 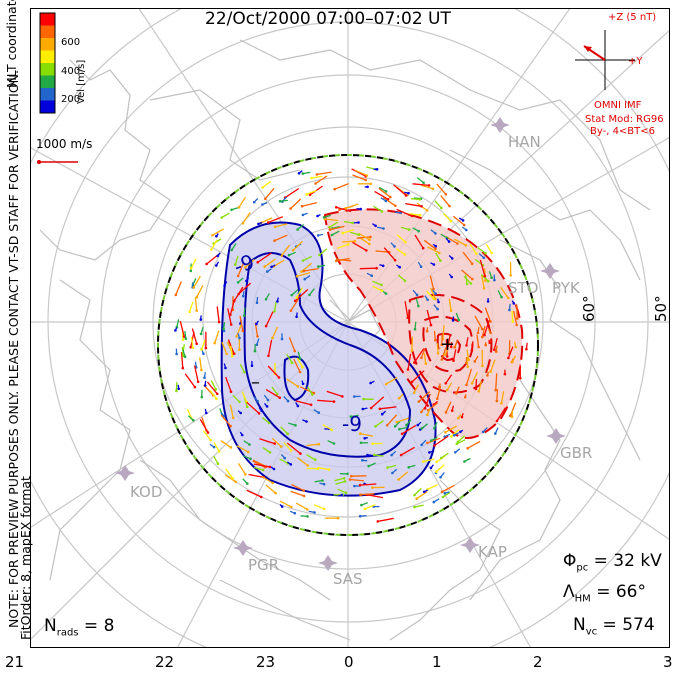 I want to click on imf-z-label: +Z (5 nT), so click(x=632, y=17).